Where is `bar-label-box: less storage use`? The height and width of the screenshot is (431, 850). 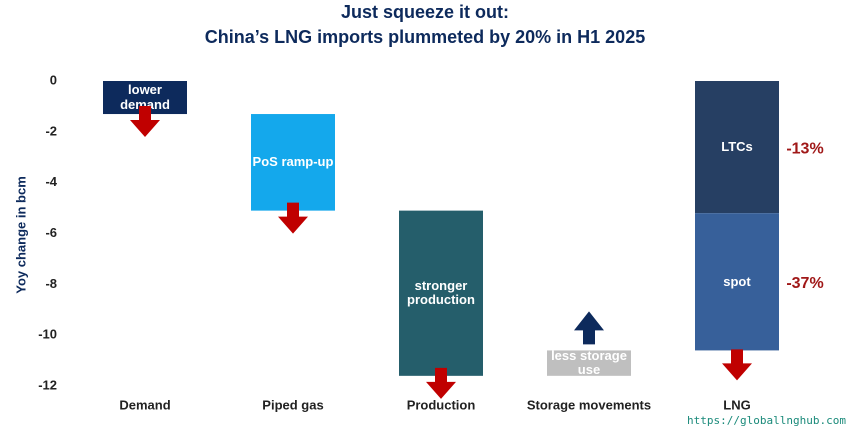 bar-label-box: less storage use is located at coordinates (589, 363).